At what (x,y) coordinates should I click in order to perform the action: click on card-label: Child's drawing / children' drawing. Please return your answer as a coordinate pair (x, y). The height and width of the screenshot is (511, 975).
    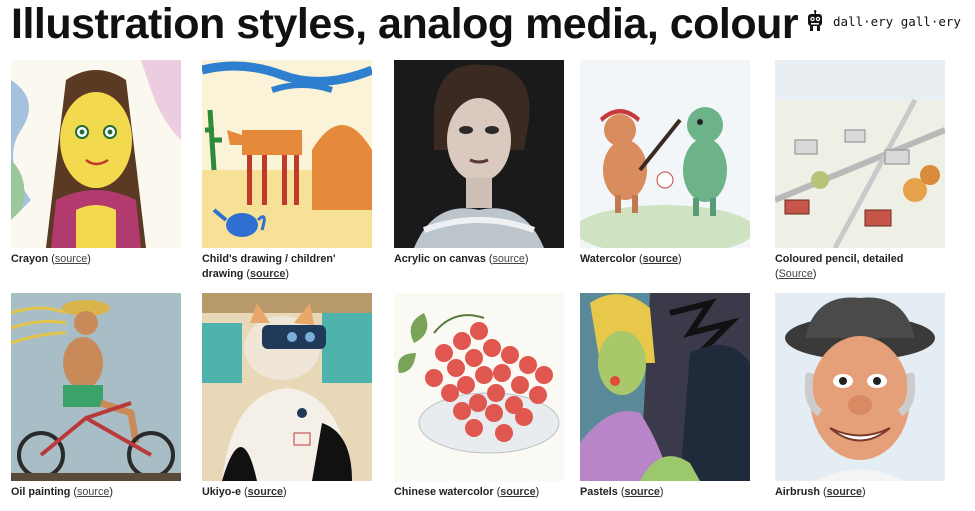
    Looking at the image, I should click on (269, 266).